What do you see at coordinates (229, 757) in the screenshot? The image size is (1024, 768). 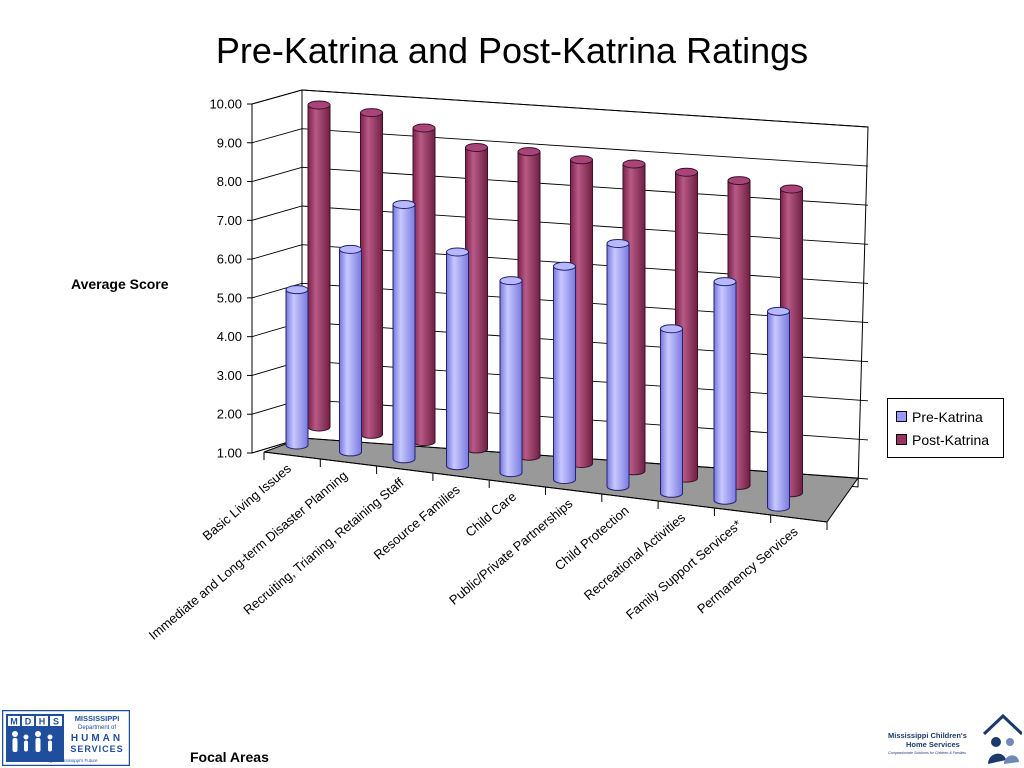 I see `x-axis-title: Focal Areas` at bounding box center [229, 757].